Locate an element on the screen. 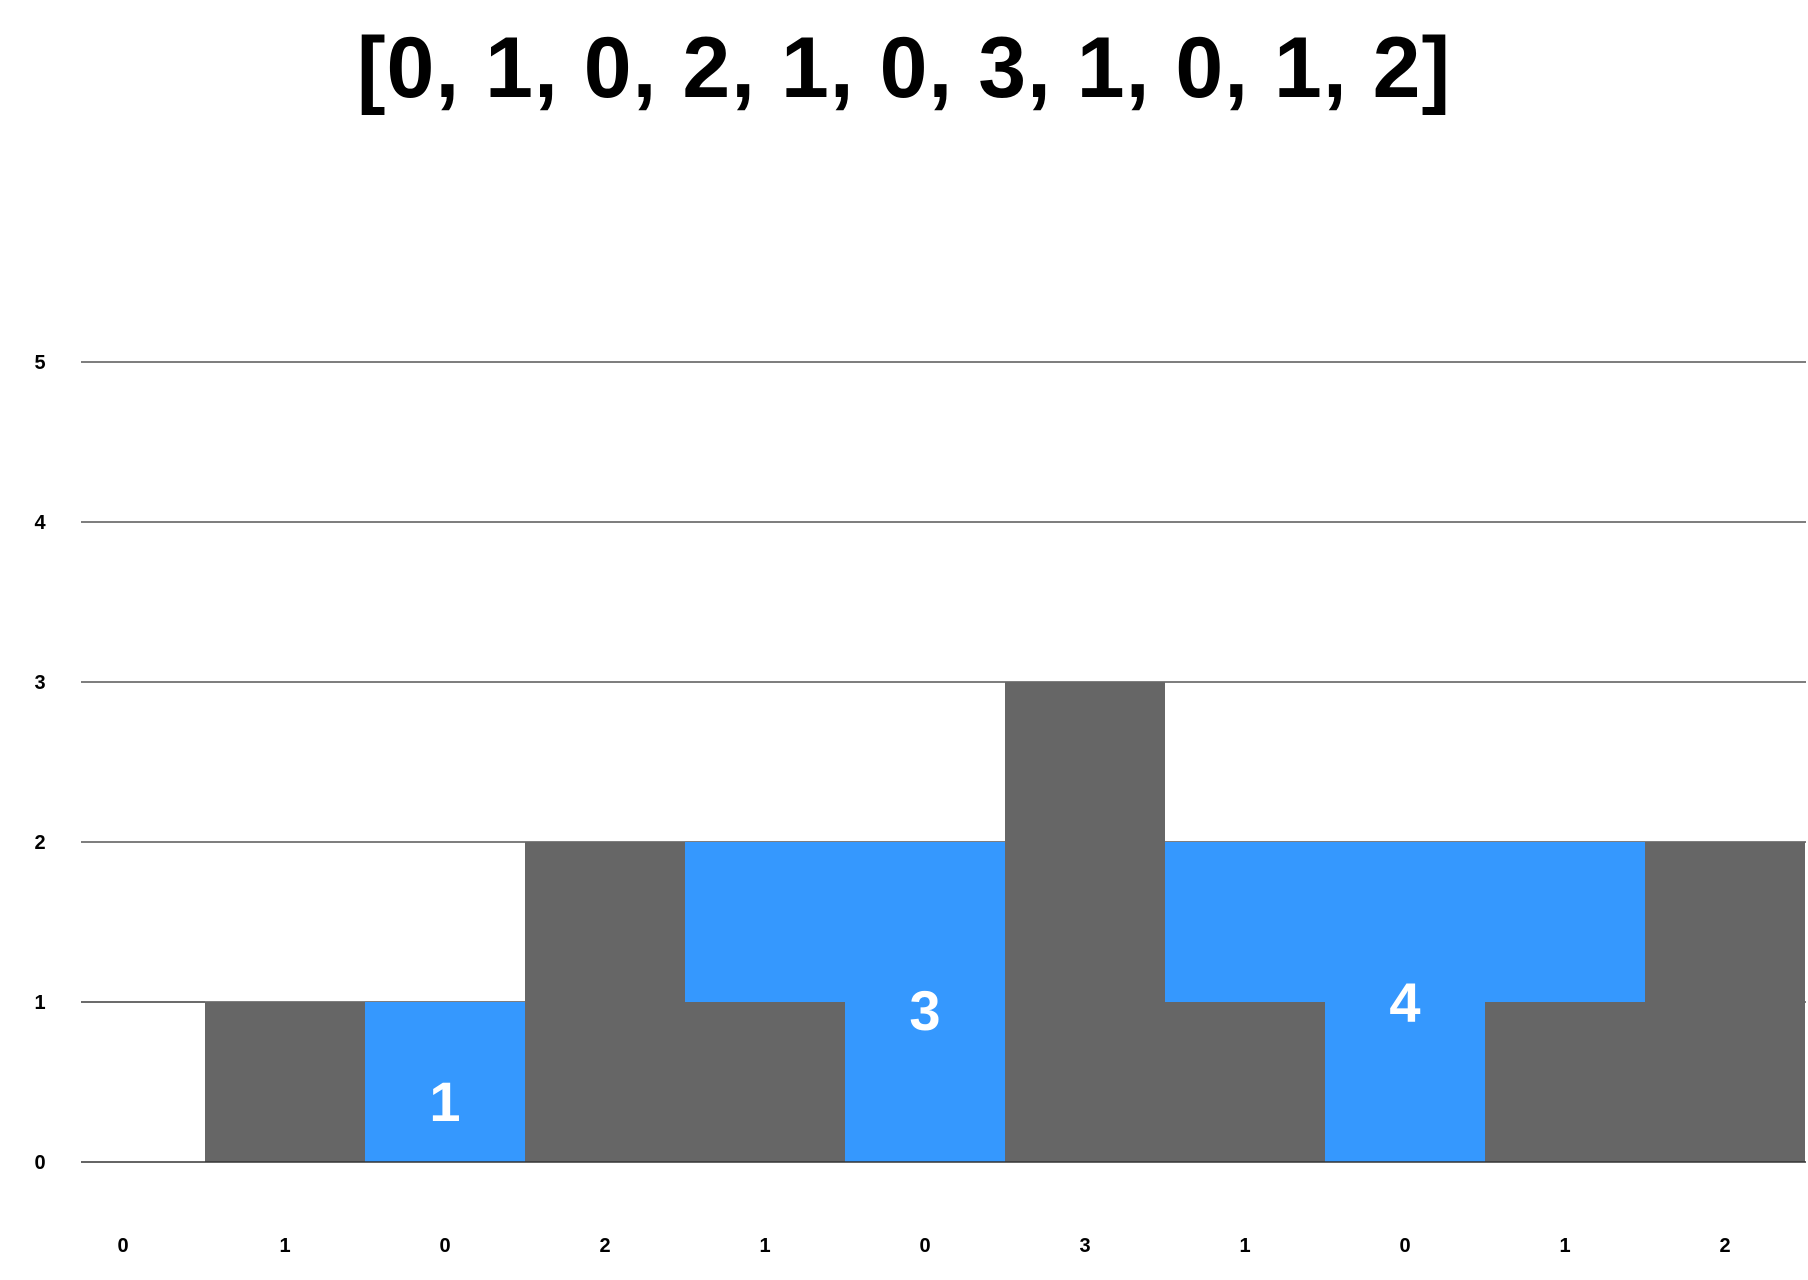 This screenshot has width=1808, height=1280. water-annotation: 4 is located at coordinates (1404, 1002).